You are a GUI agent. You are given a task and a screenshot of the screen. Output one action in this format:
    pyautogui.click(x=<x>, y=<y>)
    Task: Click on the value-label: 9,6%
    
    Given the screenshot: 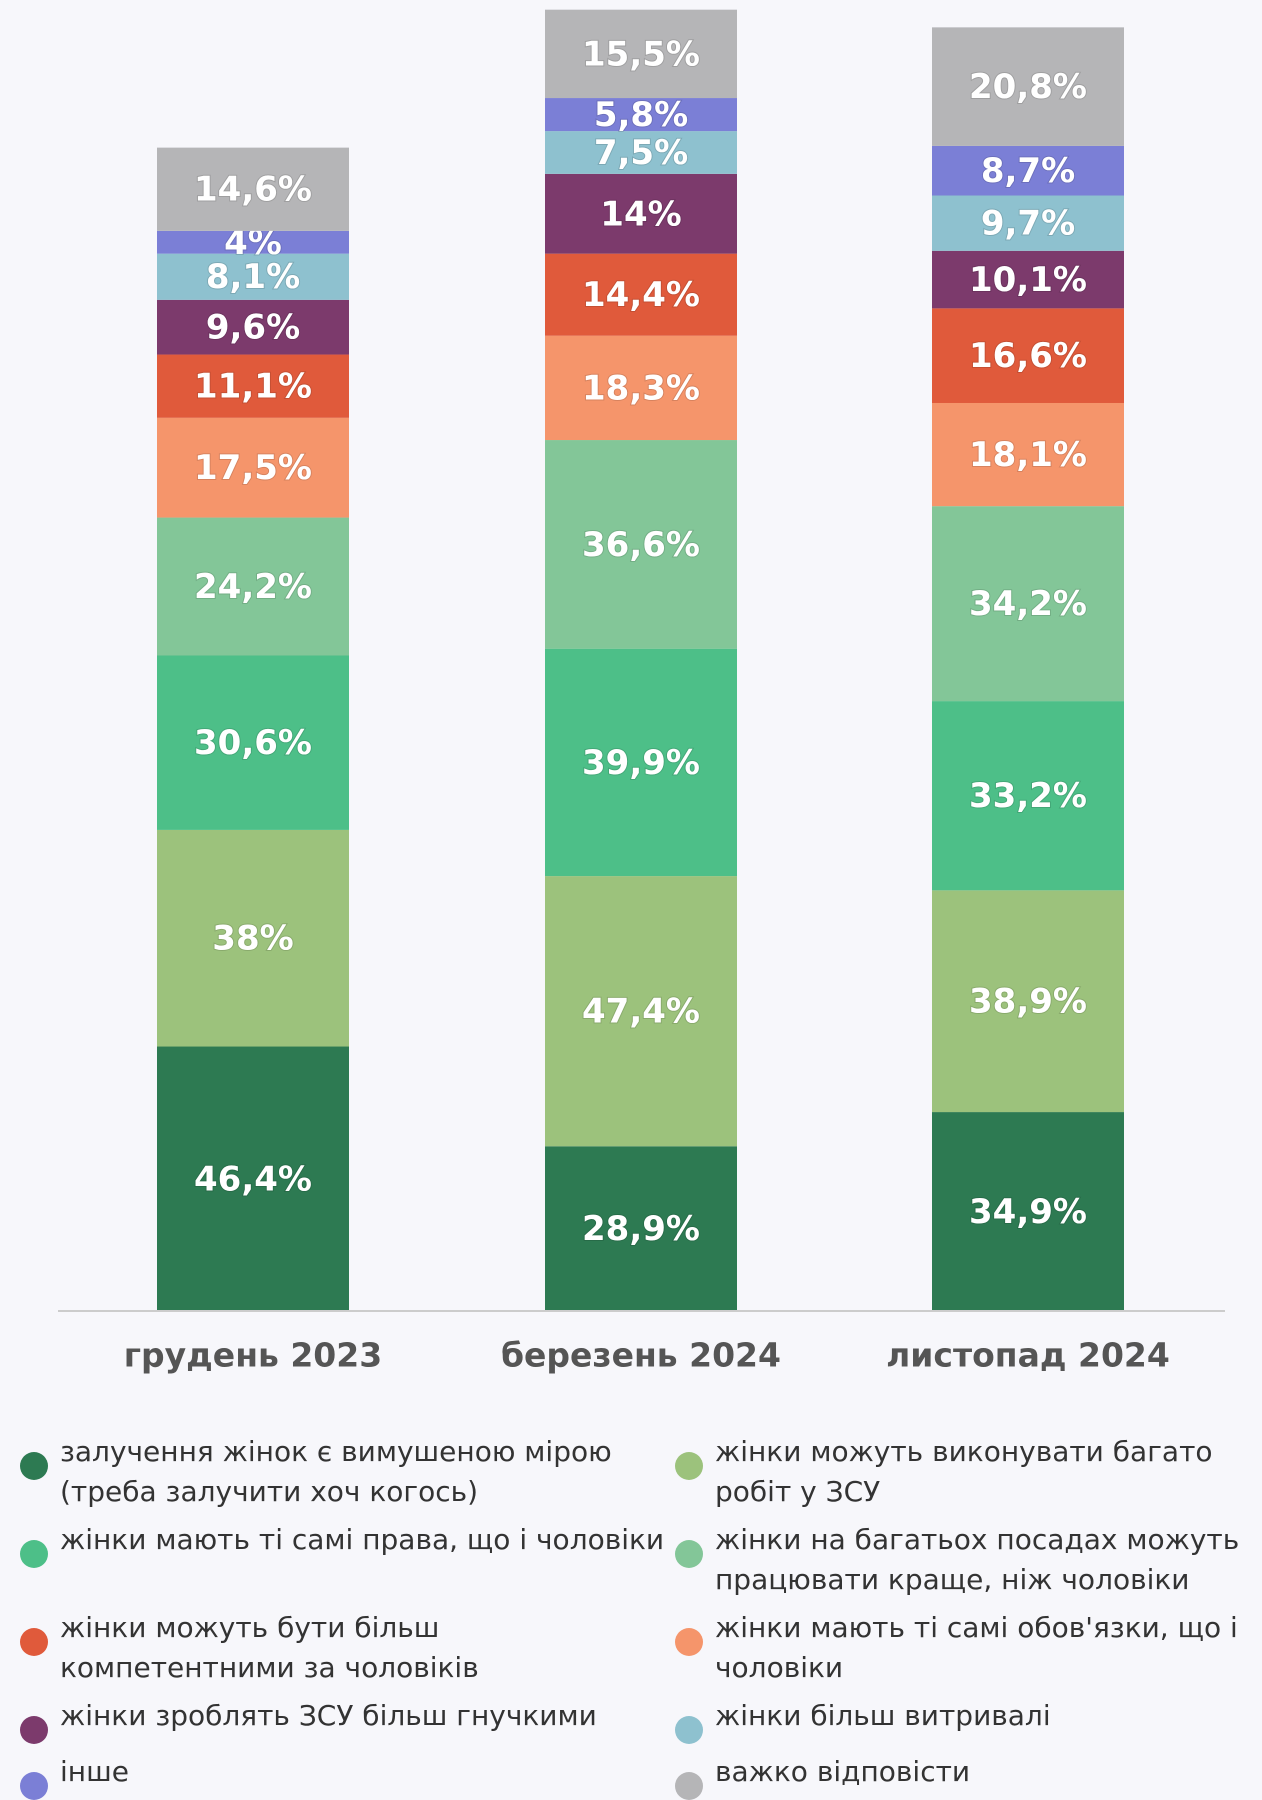 What is the action you would take?
    pyautogui.click(x=253, y=328)
    